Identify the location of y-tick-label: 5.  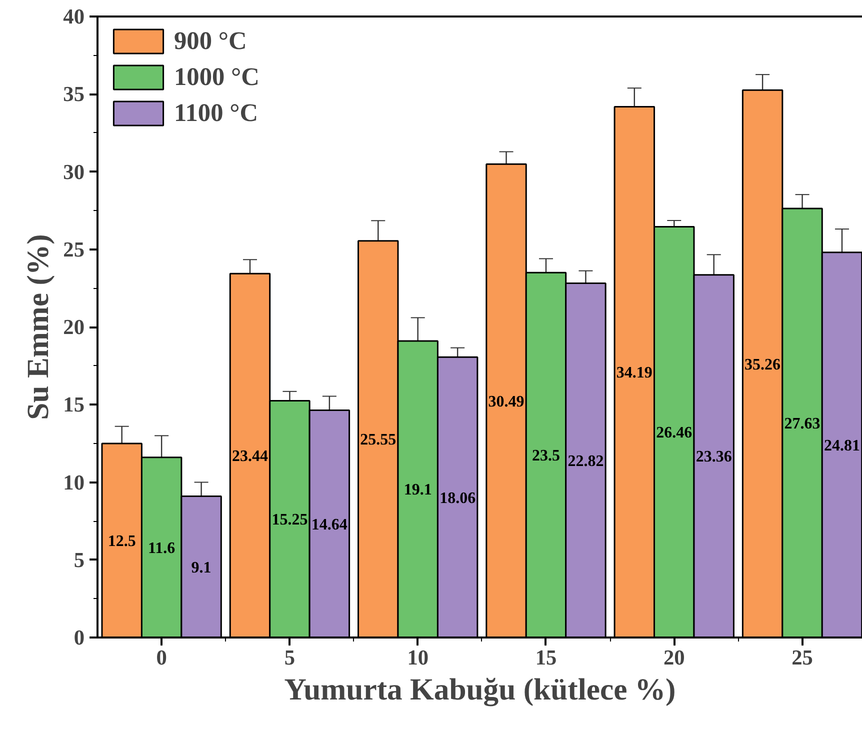
(79, 560).